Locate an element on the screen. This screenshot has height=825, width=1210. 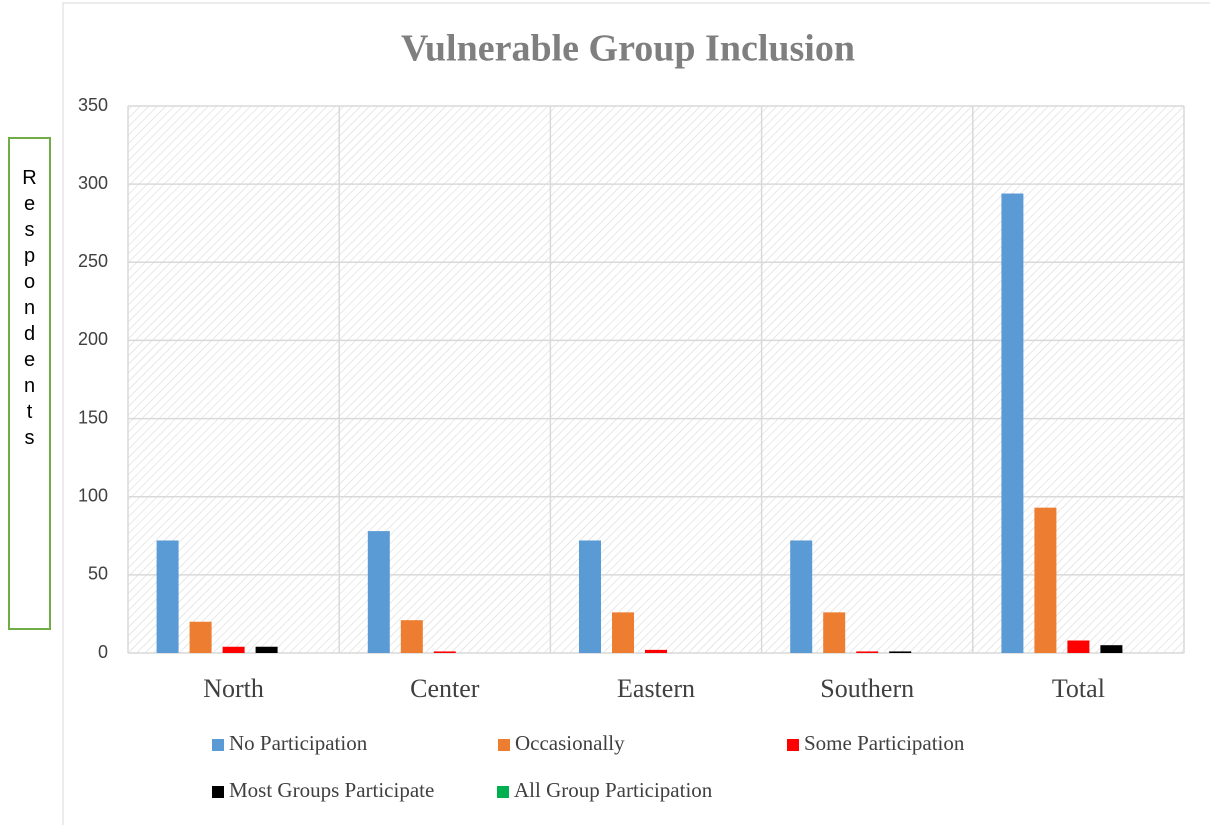
legend-label: Some Participation is located at coordinates (884, 743).